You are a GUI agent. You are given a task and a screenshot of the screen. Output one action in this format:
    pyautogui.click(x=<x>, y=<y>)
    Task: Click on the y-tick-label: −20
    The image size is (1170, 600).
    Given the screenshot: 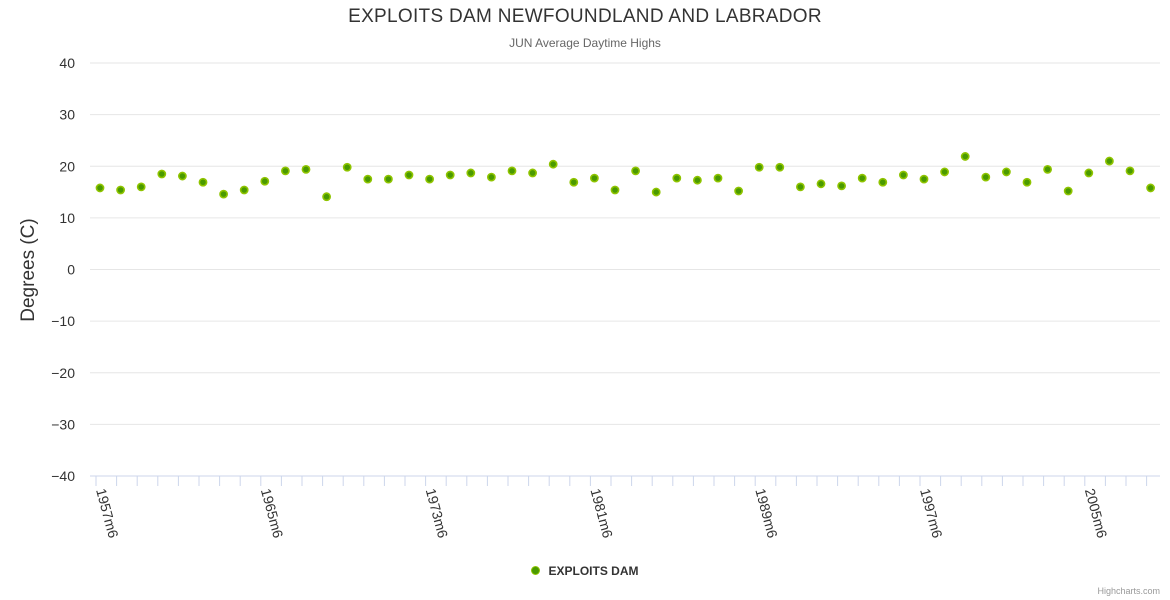 What is the action you would take?
    pyautogui.click(x=63, y=373)
    